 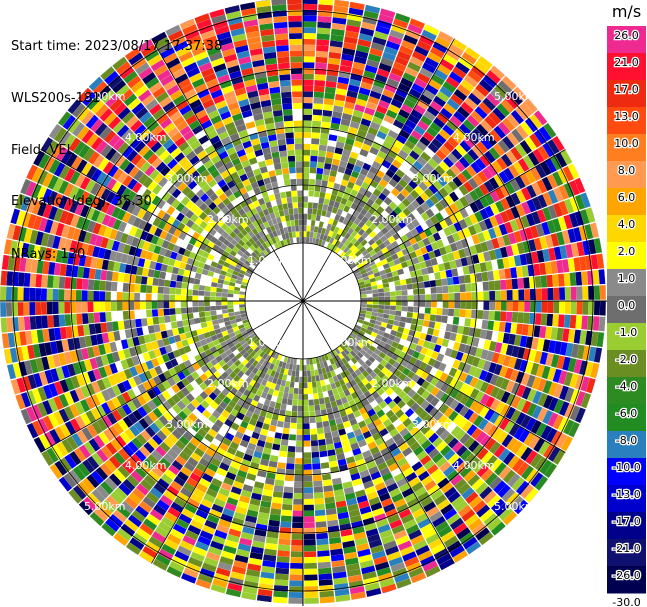 I want to click on colorbar-tick-label: 1.0, so click(x=627, y=278).